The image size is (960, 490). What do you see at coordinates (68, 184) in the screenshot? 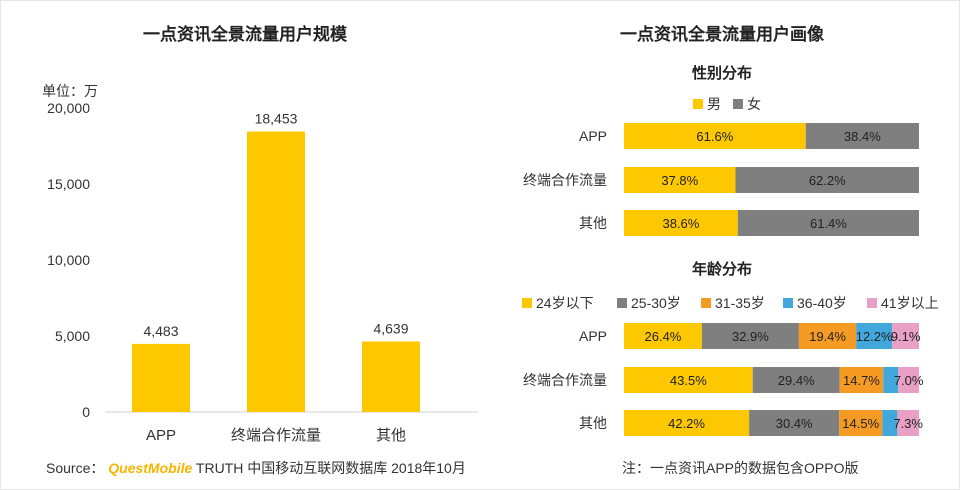
I see `y-tick-label: 15,000` at bounding box center [68, 184].